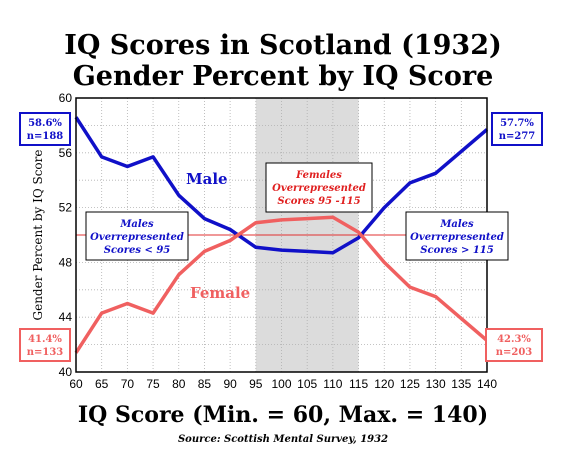 This screenshot has width=566, height=470. What do you see at coordinates (456, 250) in the screenshot?
I see `box-right-line3: Scores > 115` at bounding box center [456, 250].